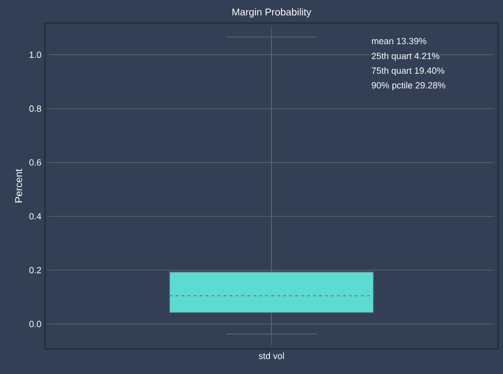  Describe the element at coordinates (271, 356) in the screenshot. I see `x-tick-label: std vol` at that location.